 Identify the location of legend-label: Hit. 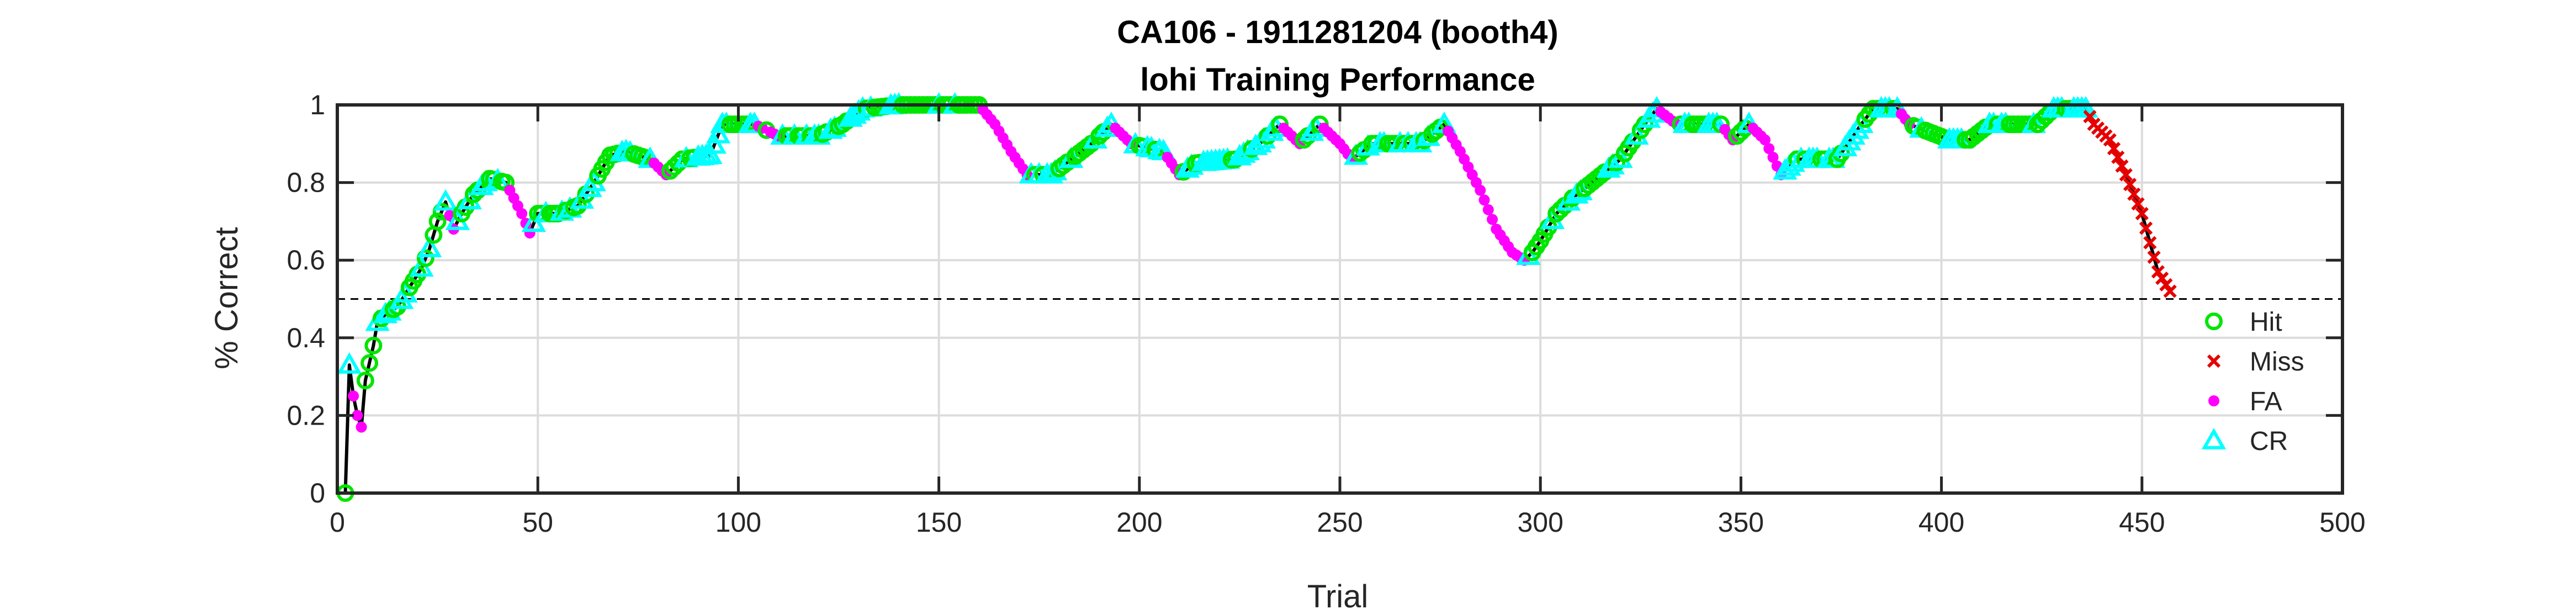
(2266, 322).